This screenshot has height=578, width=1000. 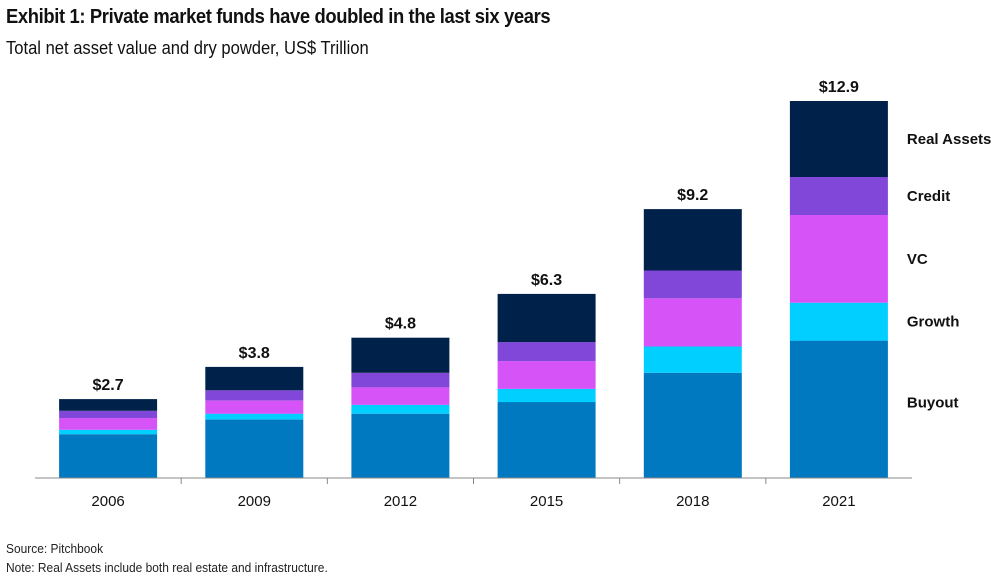 I want to click on total-label-2012: $4.8, so click(x=400, y=324).